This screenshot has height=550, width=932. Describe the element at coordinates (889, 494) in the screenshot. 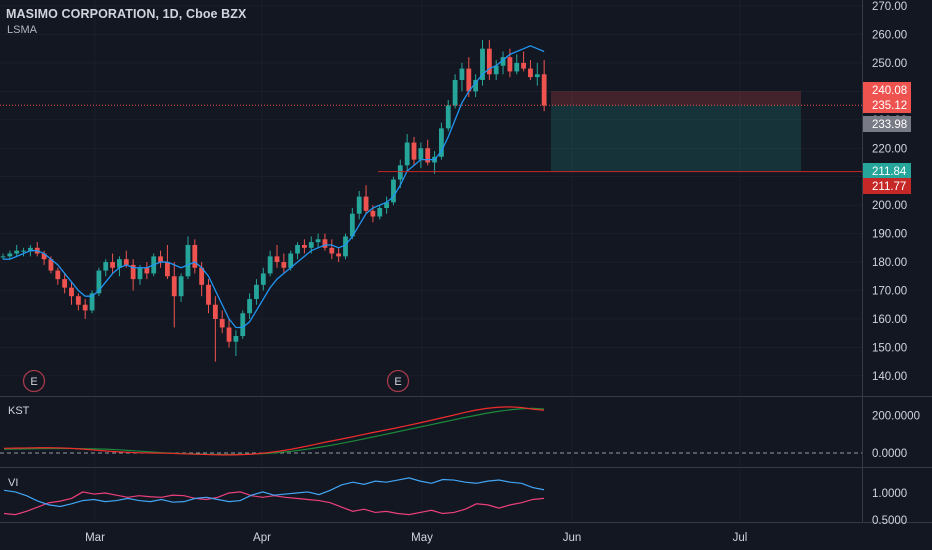

I see `vi-tick-label: 1.0000` at that location.